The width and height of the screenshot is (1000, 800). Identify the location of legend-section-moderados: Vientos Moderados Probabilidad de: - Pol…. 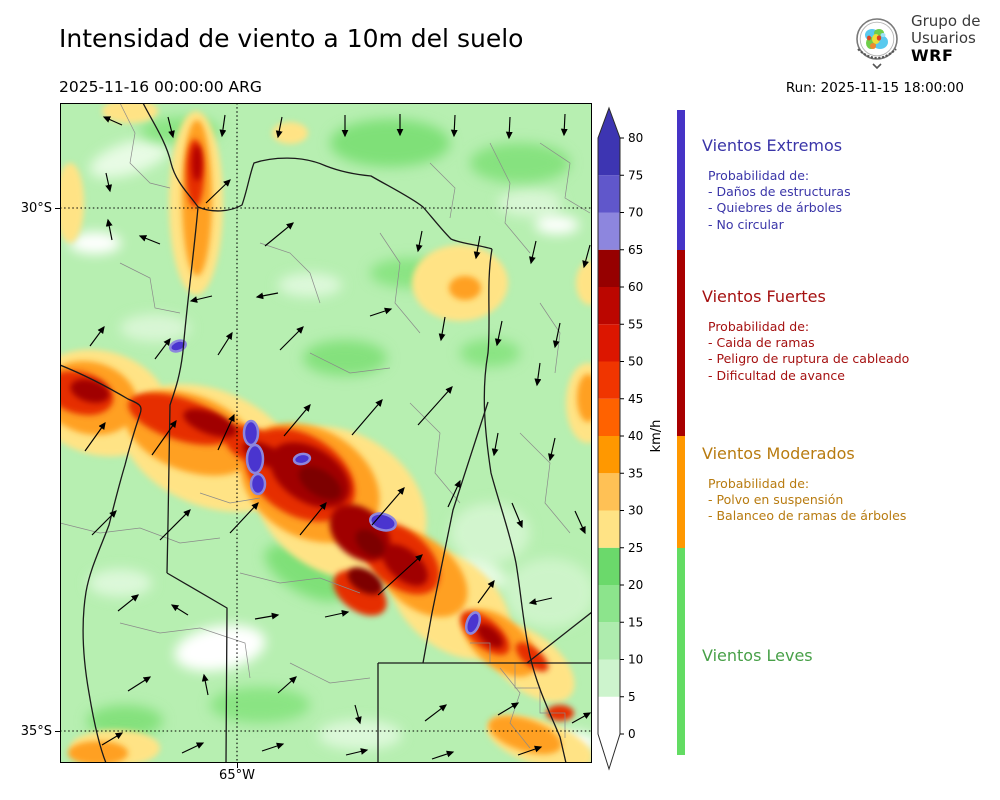
(847, 484).